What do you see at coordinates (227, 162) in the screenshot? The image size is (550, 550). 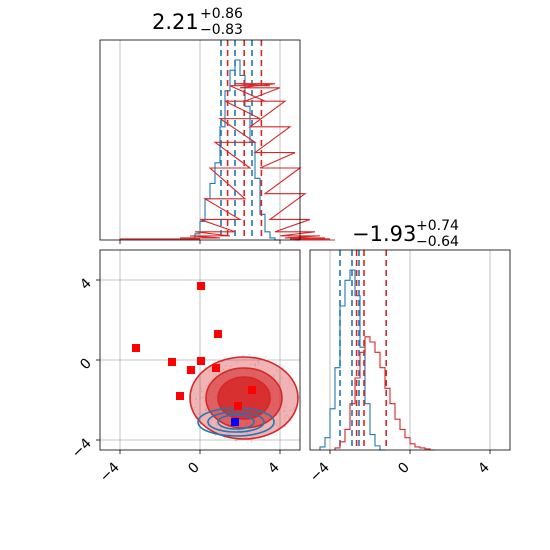 I see `top-hist-hist-step` at bounding box center [227, 162].